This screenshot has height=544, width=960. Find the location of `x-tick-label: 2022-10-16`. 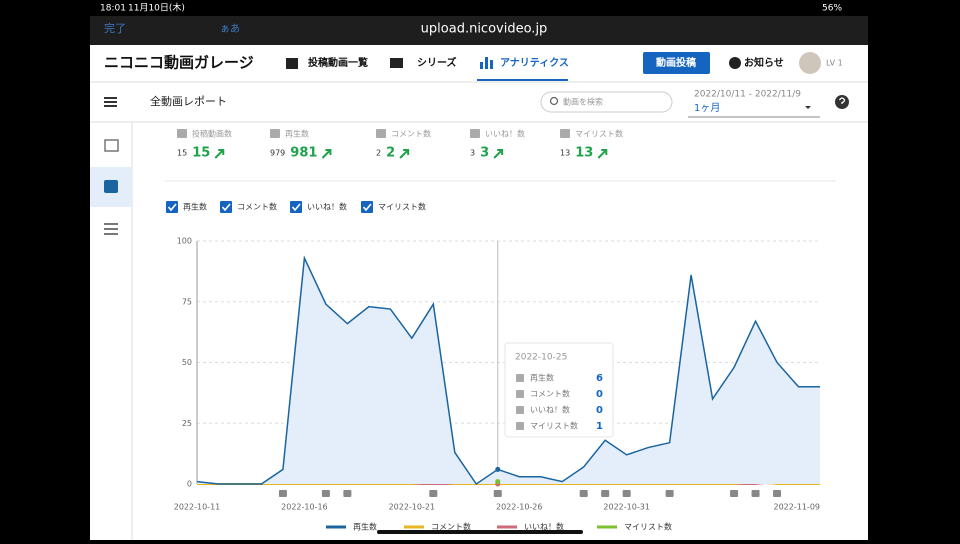

x-tick-label: 2022-10-16 is located at coordinates (304, 507).